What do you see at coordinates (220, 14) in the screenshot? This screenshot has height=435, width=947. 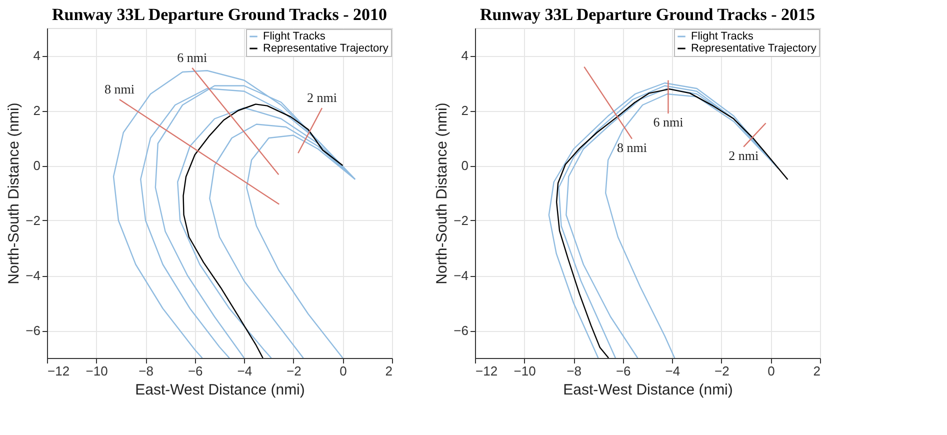 I see `chart-title: Runway 33L Departure Ground Tracks - 2010` at bounding box center [220, 14].